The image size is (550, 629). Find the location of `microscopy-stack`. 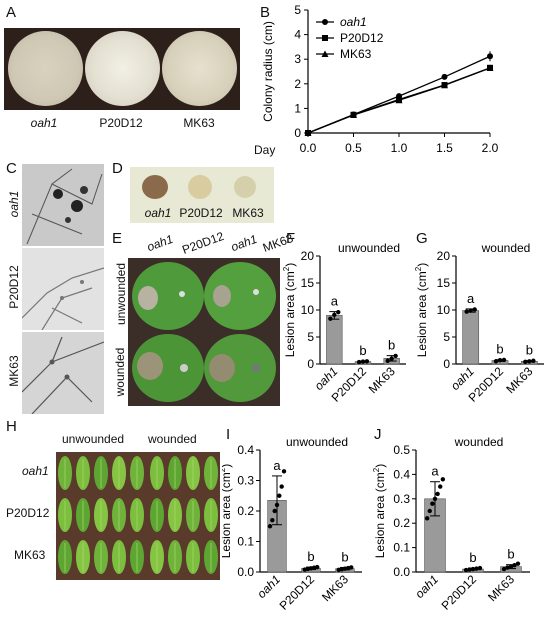

microscopy-stack is located at coordinates (63, 289).